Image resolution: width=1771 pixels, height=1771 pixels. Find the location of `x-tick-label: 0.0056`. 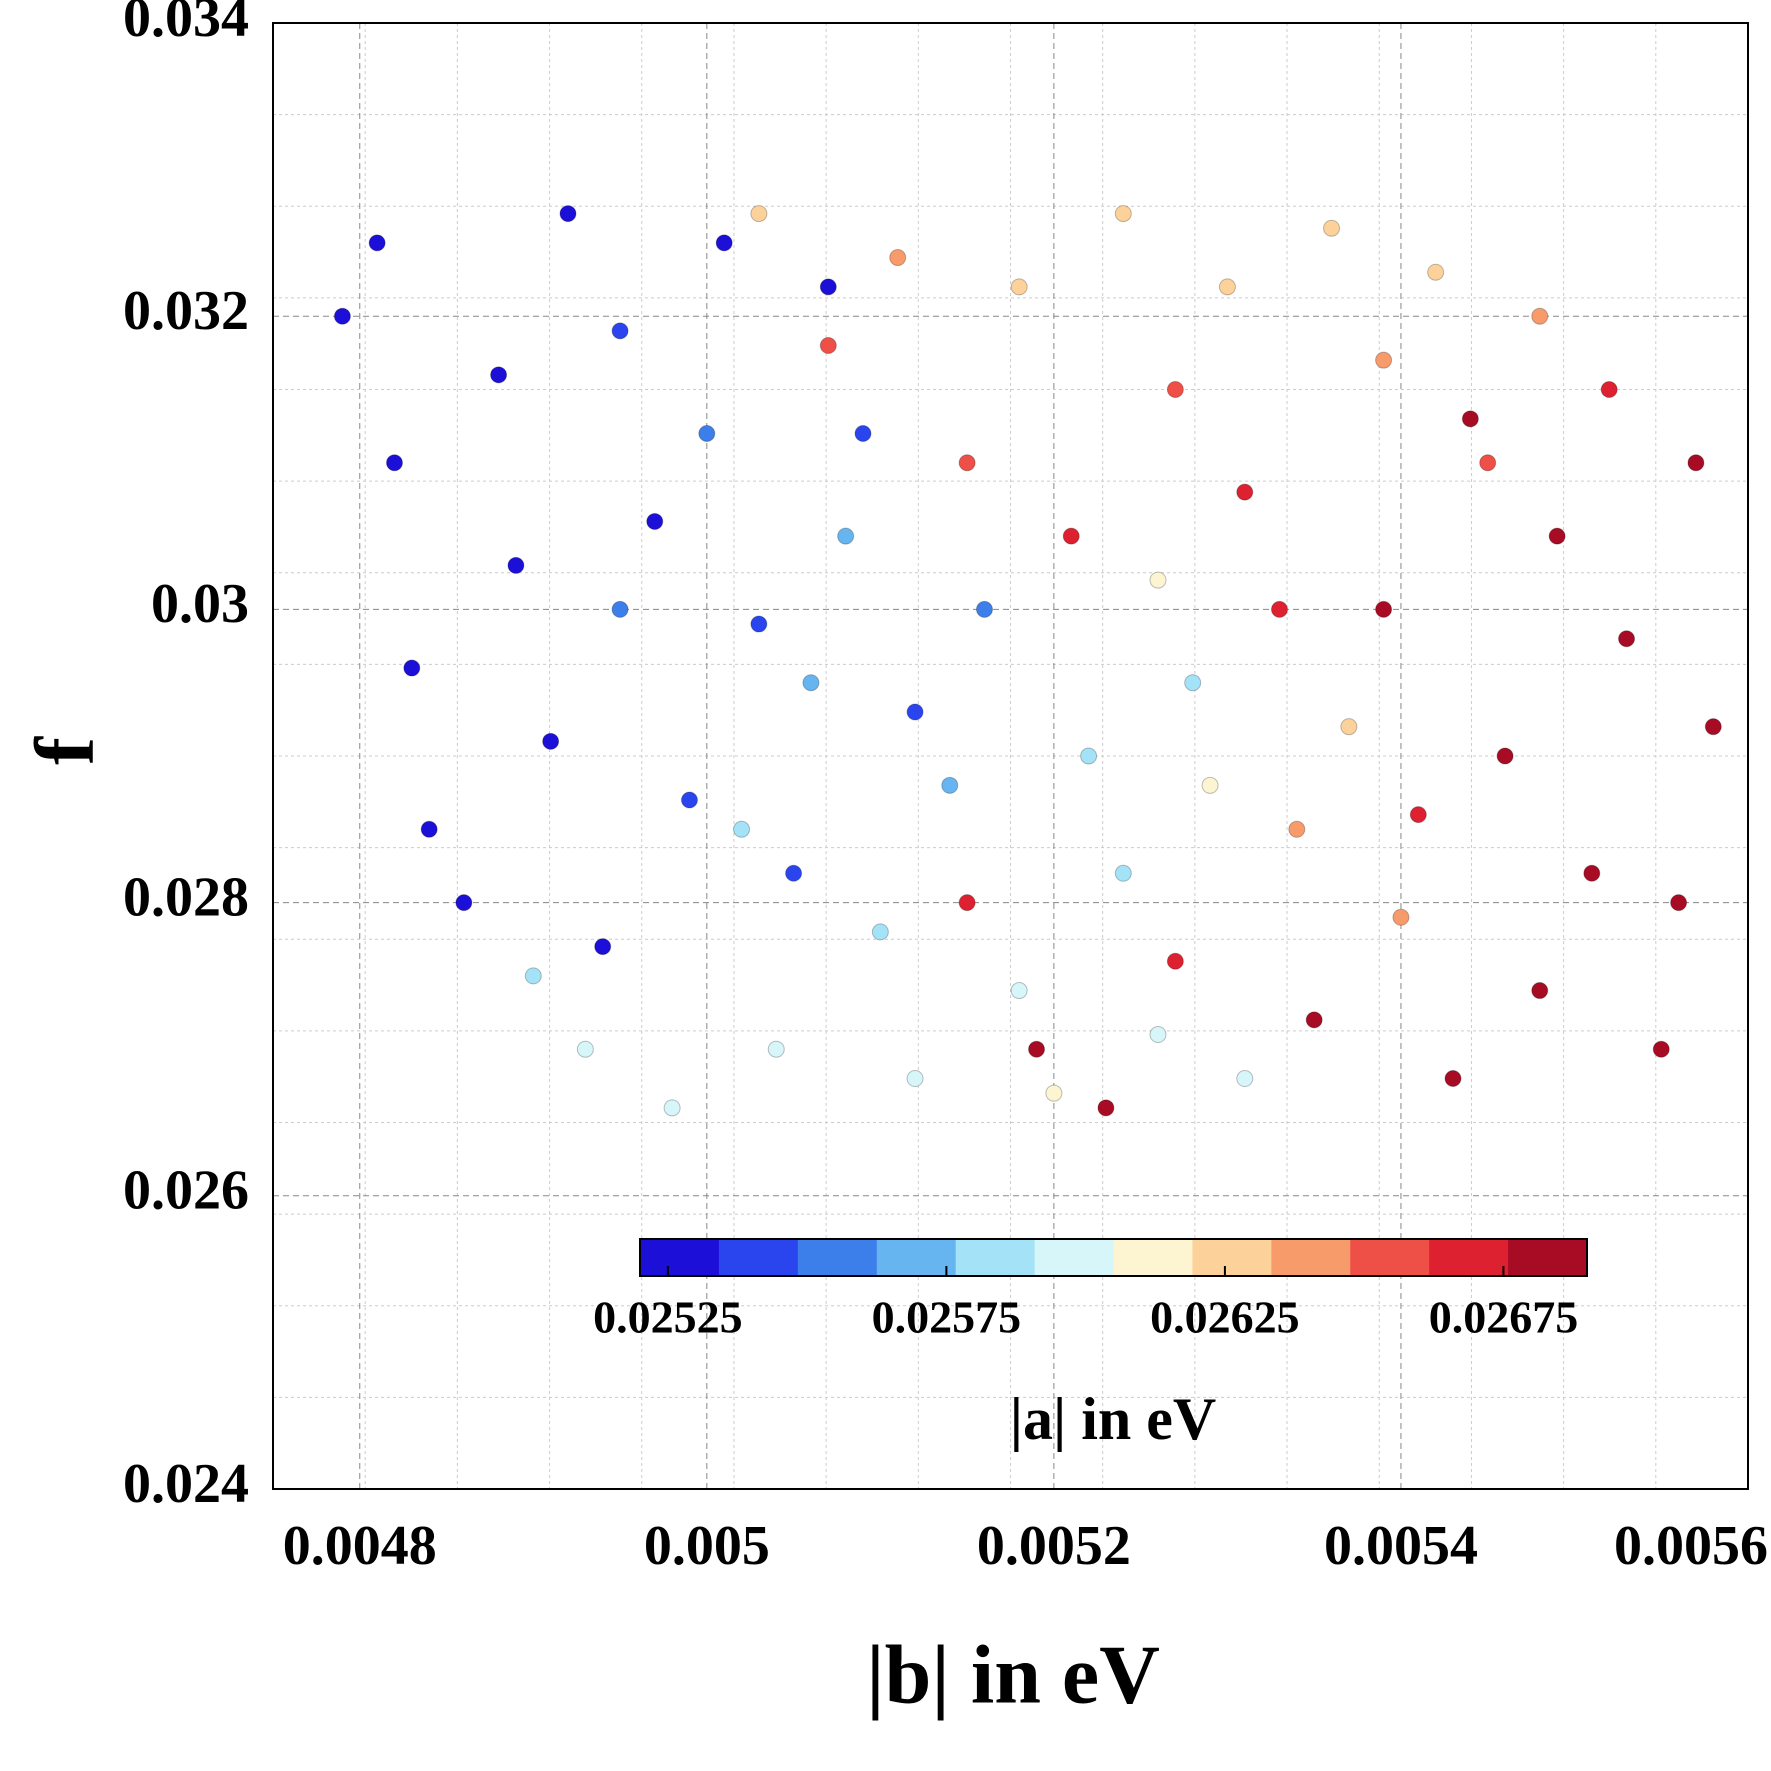

x-tick-label: 0.0056 is located at coordinates (1691, 1546).